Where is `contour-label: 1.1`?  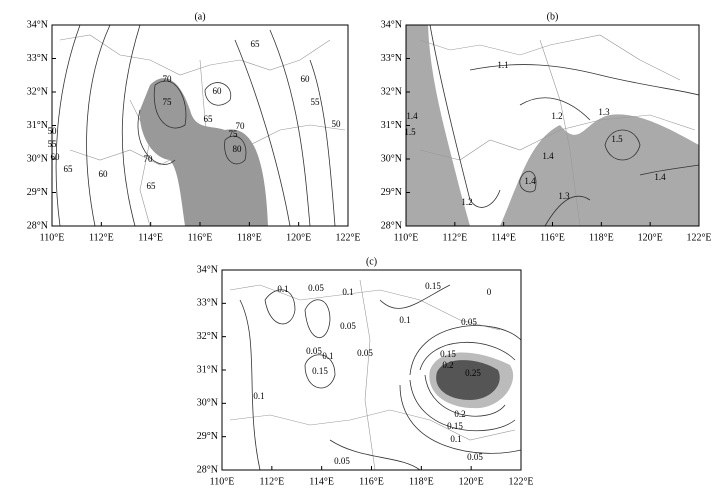 contour-label: 1.1 is located at coordinates (502, 65).